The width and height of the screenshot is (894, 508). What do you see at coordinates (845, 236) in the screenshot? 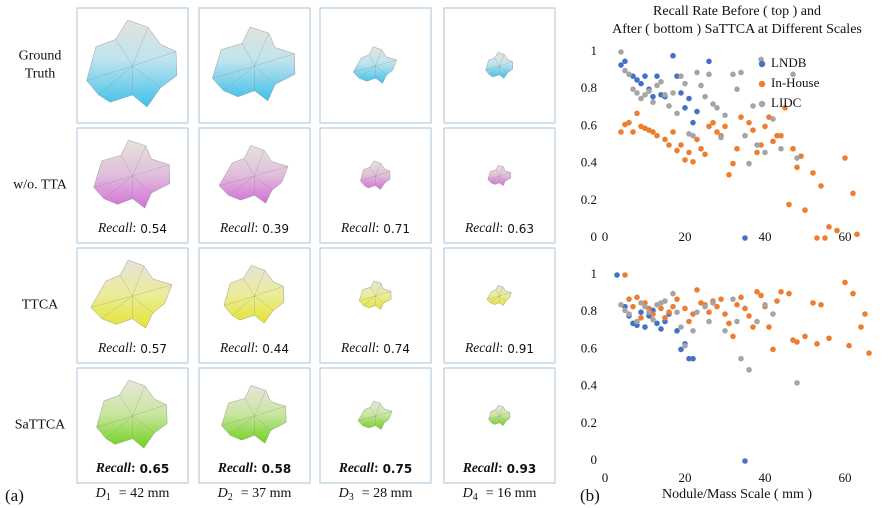
I see `x-tick-label: 60` at bounding box center [845, 236].